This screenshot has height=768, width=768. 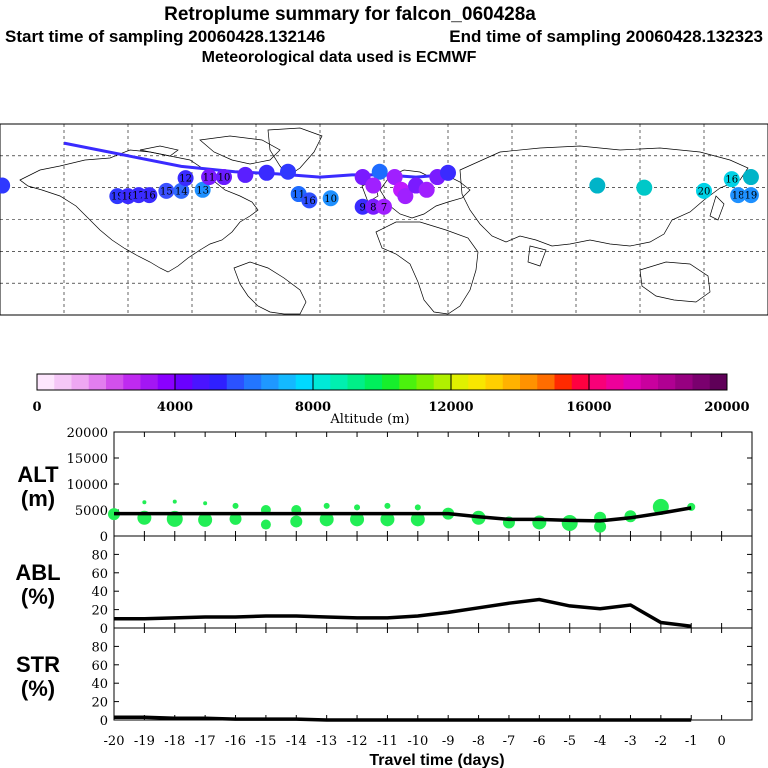 I want to click on plume-marker: 15, so click(x=166, y=190).